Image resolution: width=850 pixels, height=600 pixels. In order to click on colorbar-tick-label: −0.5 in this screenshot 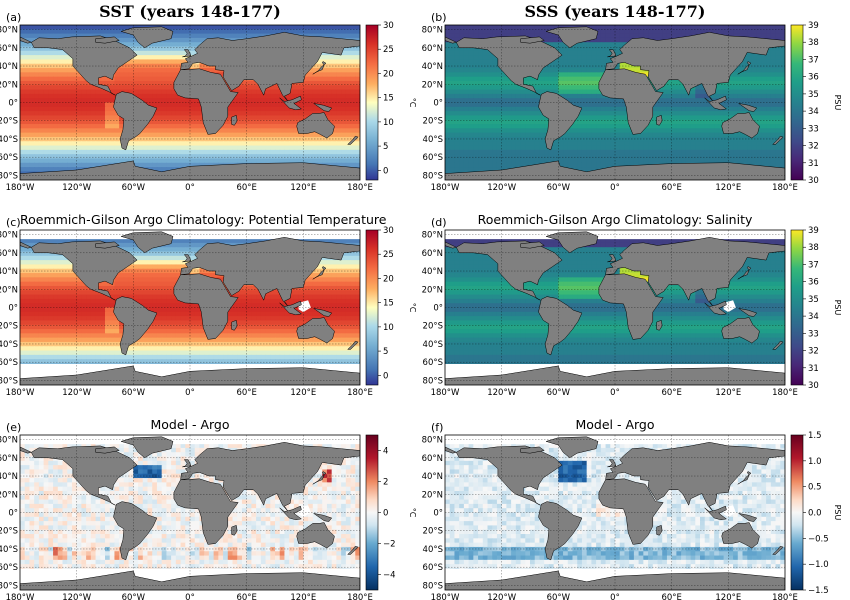, I will do `click(818, 539)`.